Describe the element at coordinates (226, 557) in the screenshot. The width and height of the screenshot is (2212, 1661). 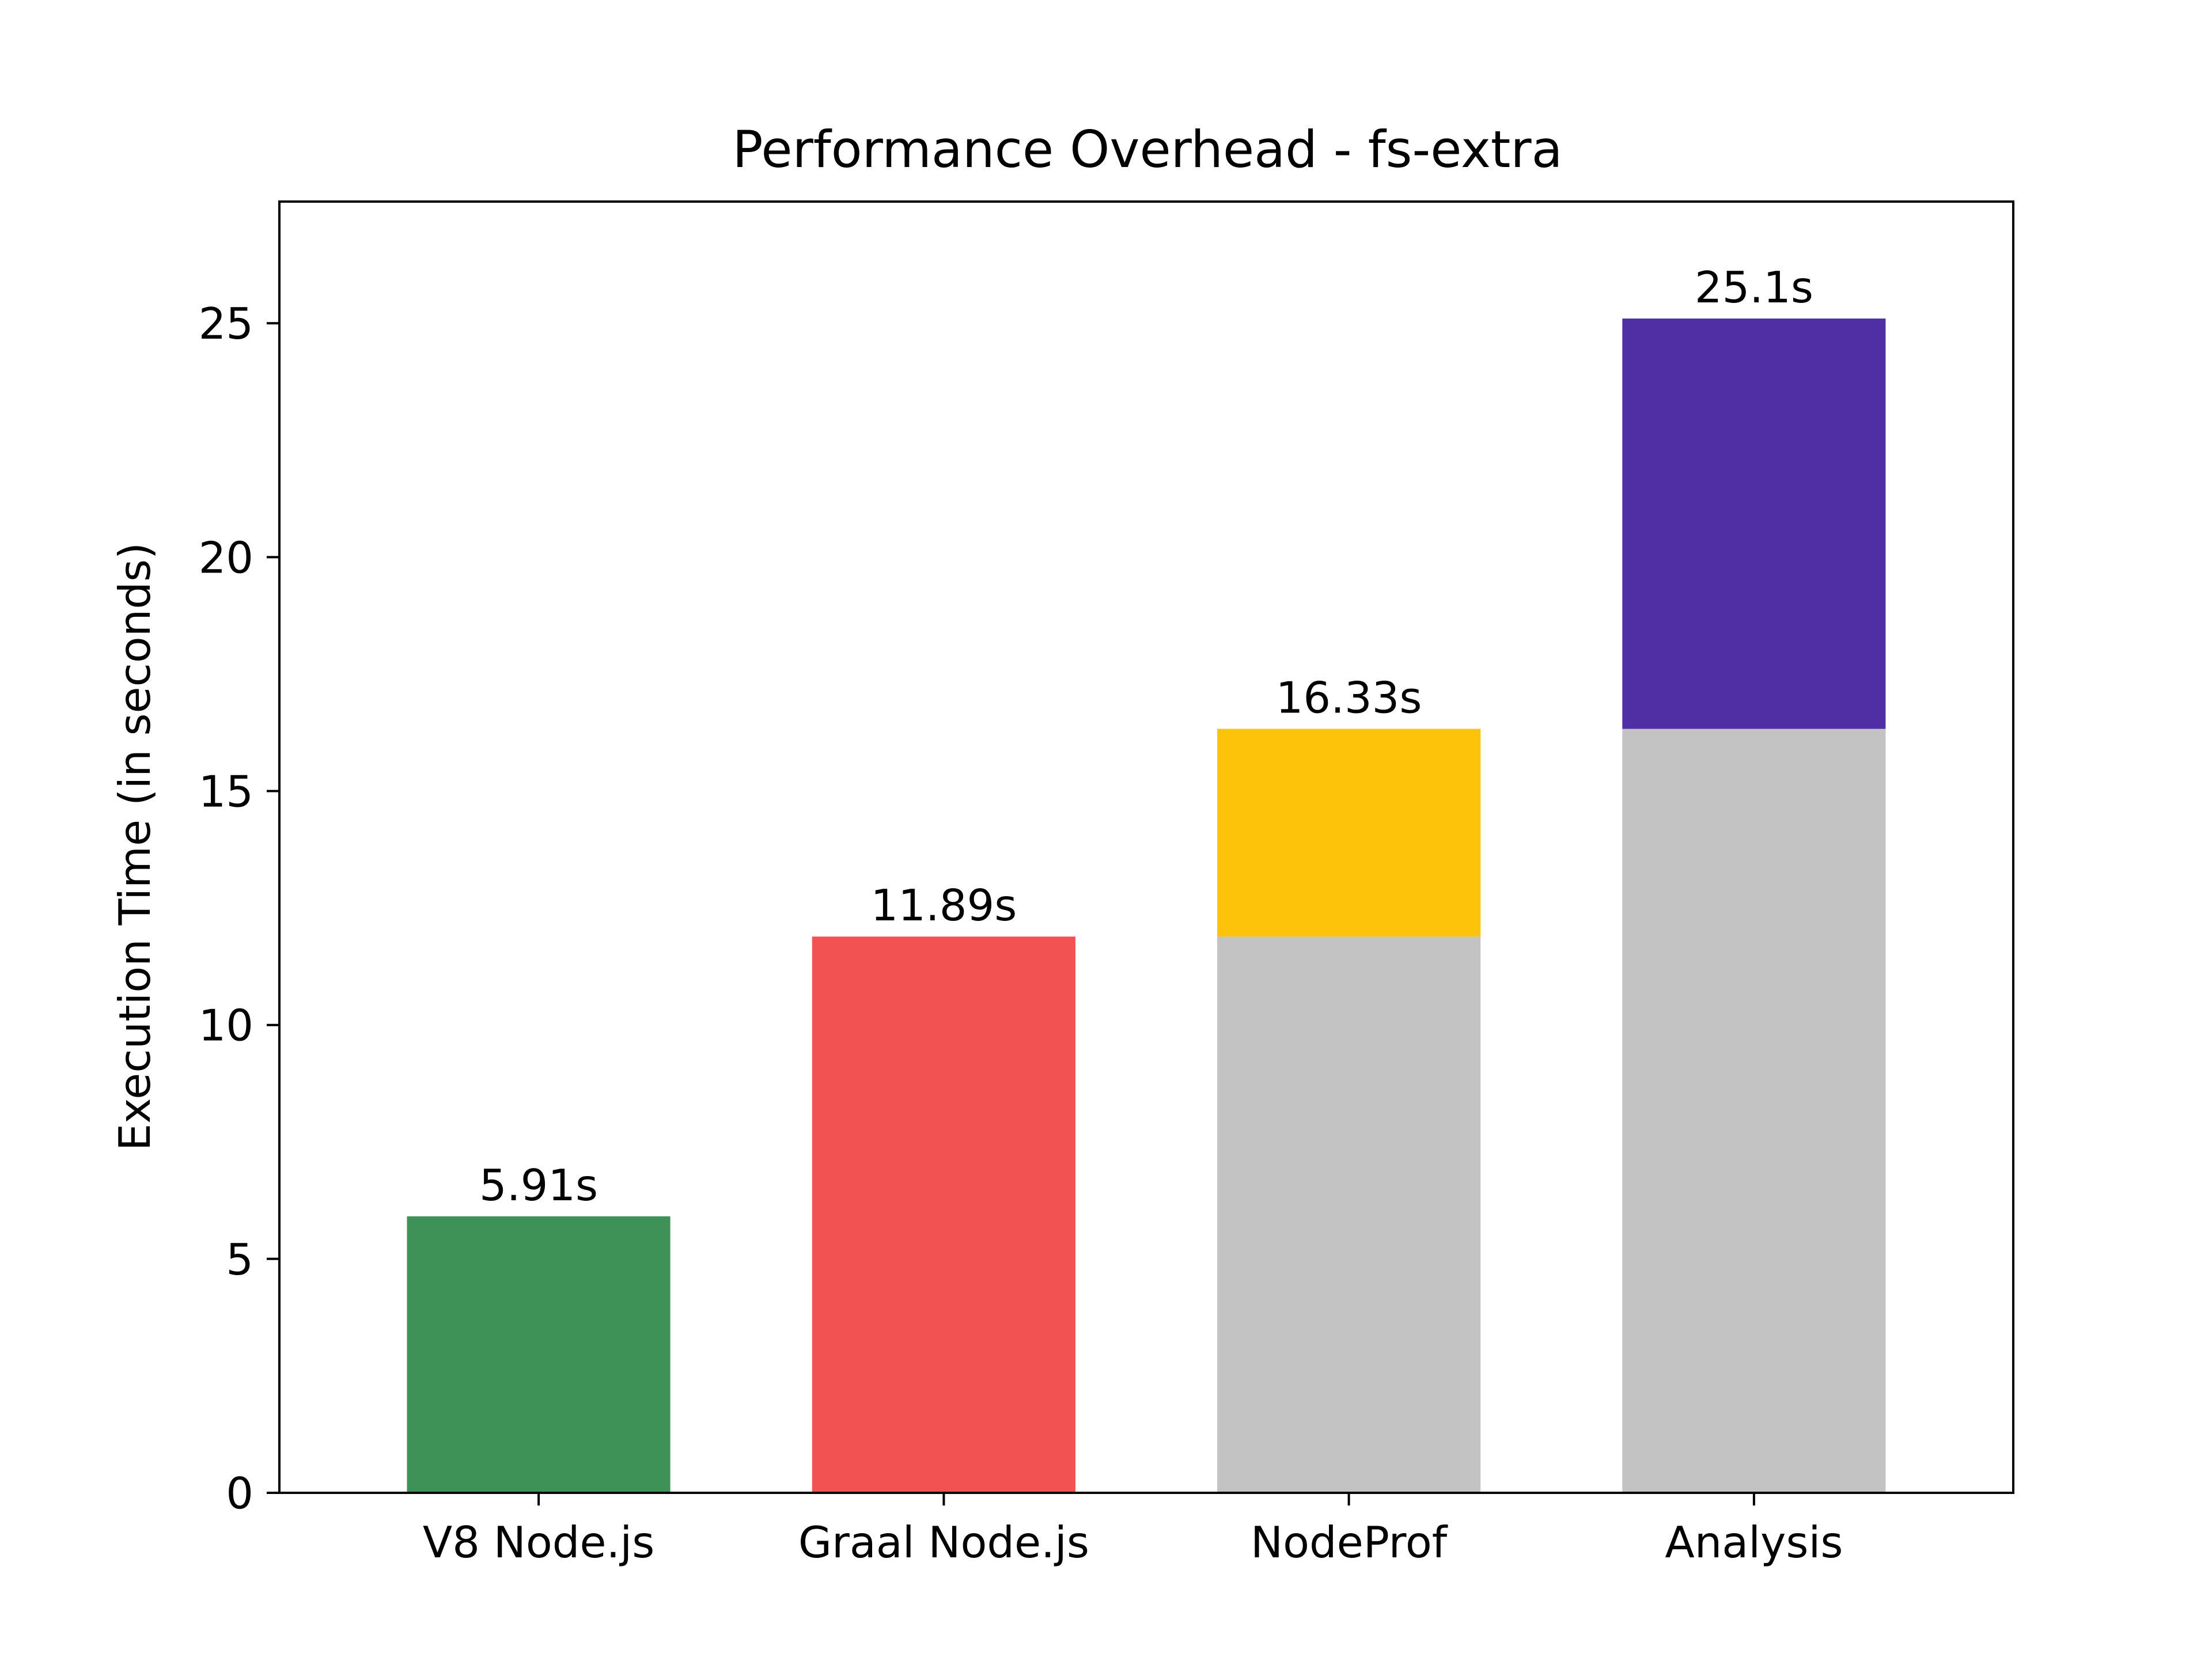
I see `y-tick-label-20: 20` at that location.